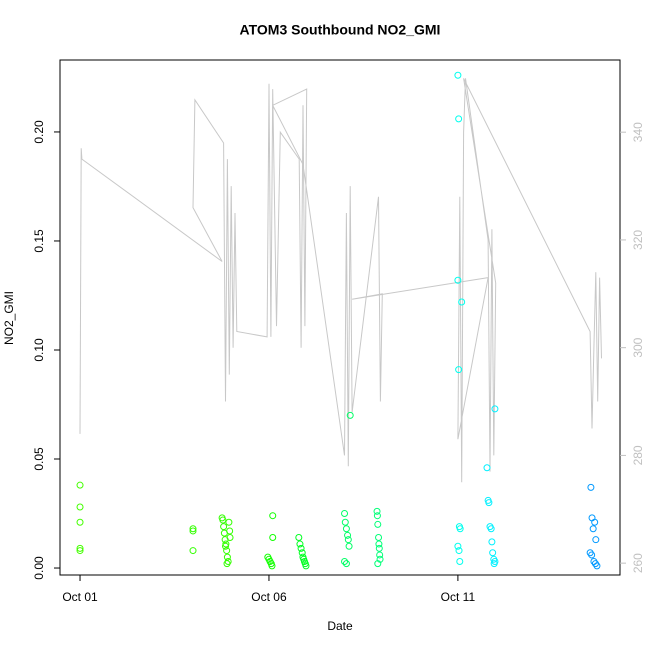 This screenshot has width=650, height=650. What do you see at coordinates (39, 132) in the screenshot?
I see `y-tick-label: 0.20` at bounding box center [39, 132].